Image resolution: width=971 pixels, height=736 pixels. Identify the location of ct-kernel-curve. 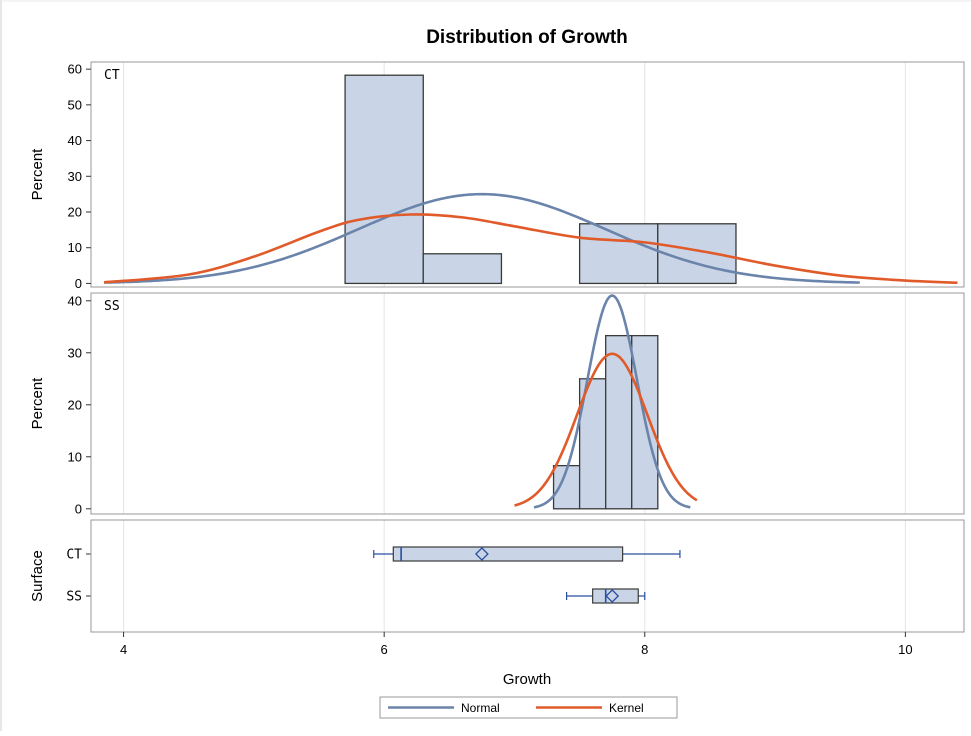
(530, 249).